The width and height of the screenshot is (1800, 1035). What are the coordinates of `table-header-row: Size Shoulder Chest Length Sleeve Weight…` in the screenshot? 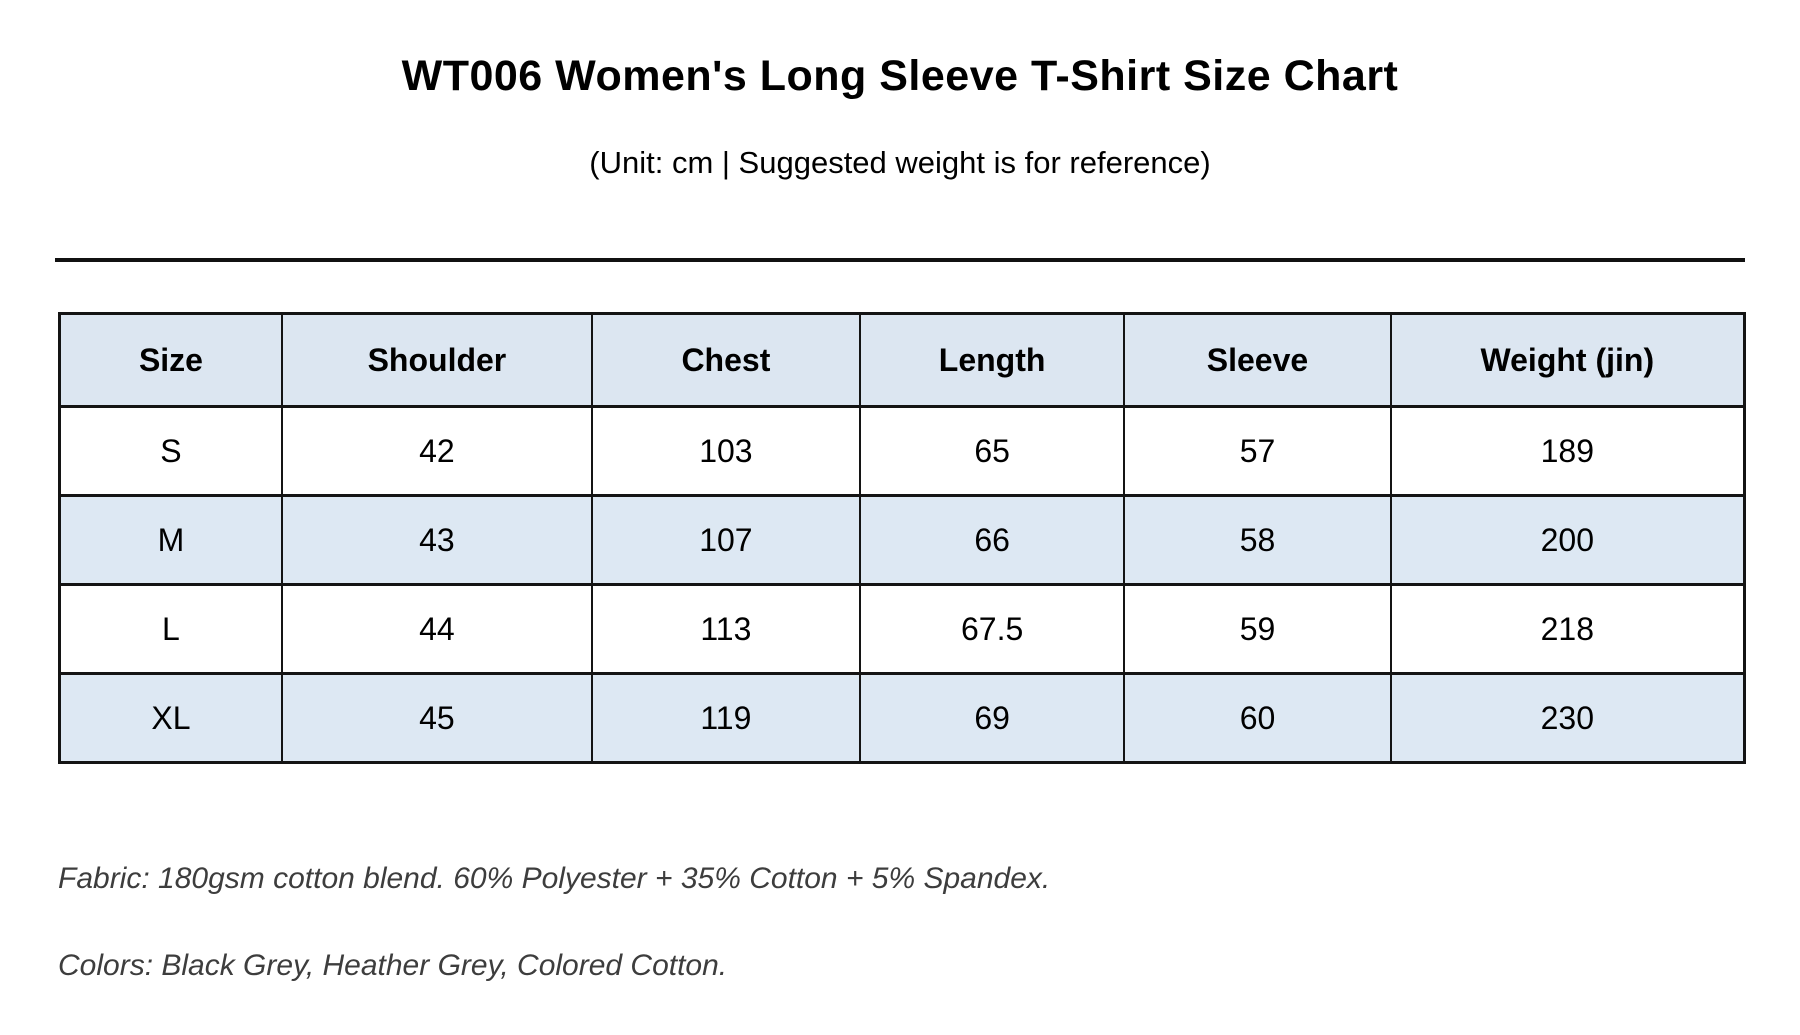 It's located at (902, 360).